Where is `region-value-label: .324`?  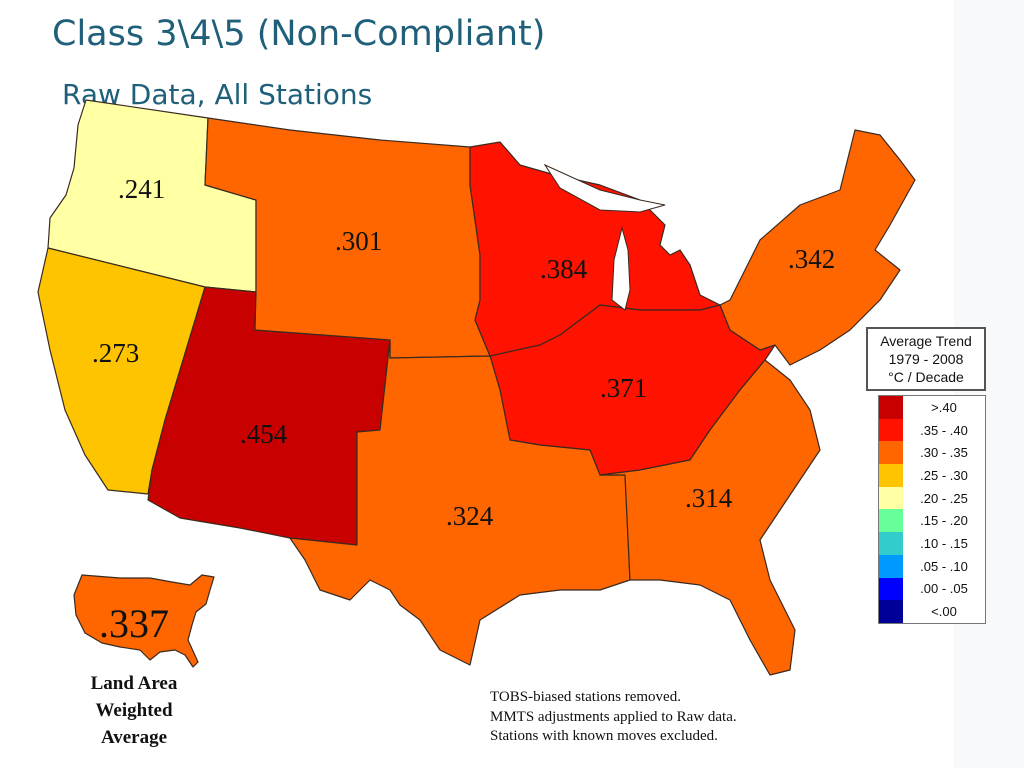 region-value-label: .324 is located at coordinates (470, 516).